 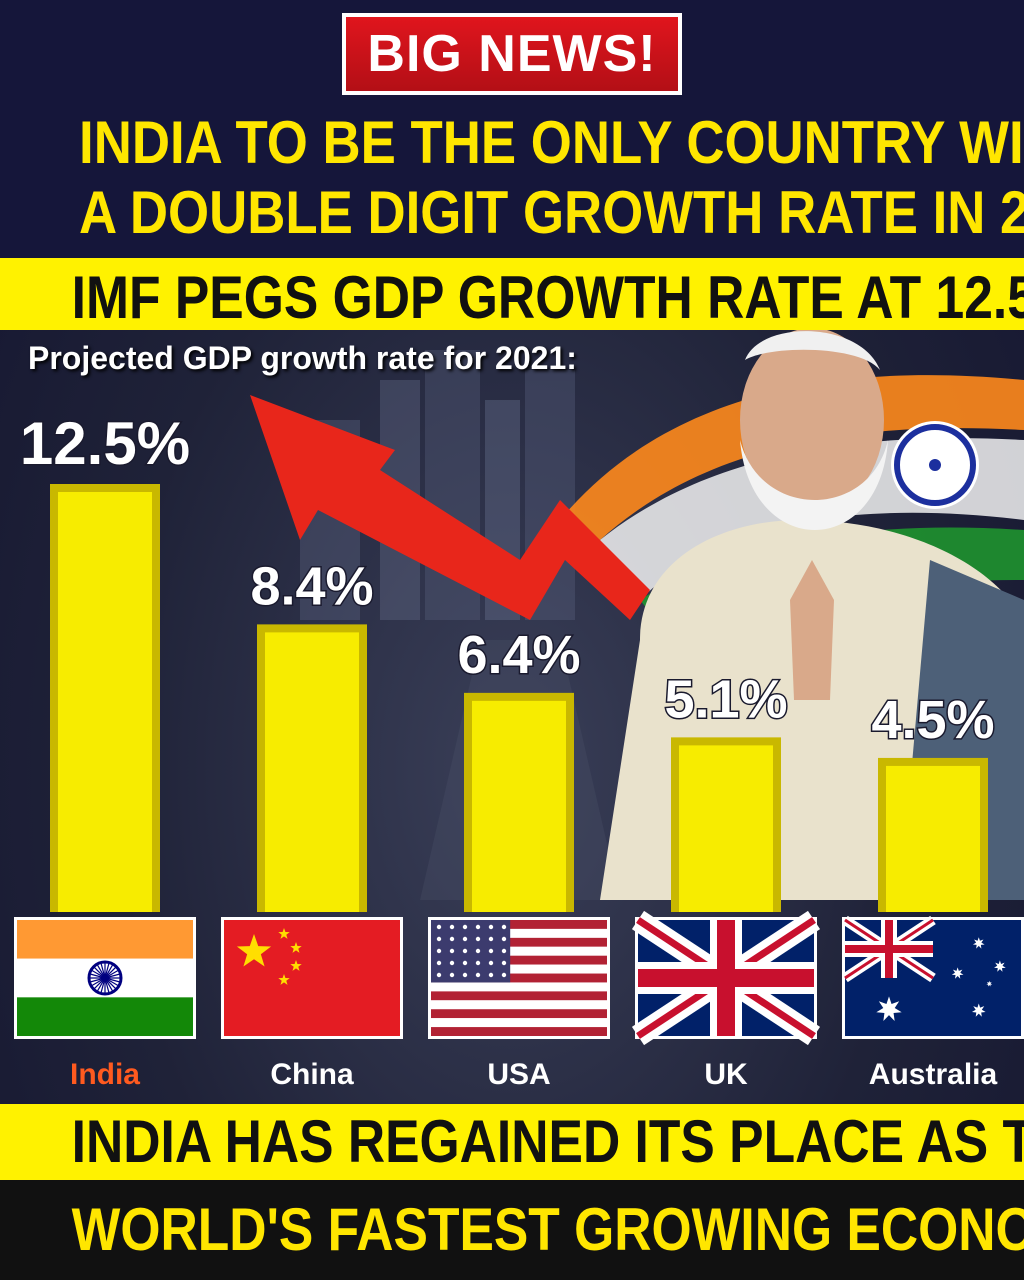 What do you see at coordinates (302, 358) in the screenshot?
I see `chart-title: Projected GDP growth rate for 2021:` at bounding box center [302, 358].